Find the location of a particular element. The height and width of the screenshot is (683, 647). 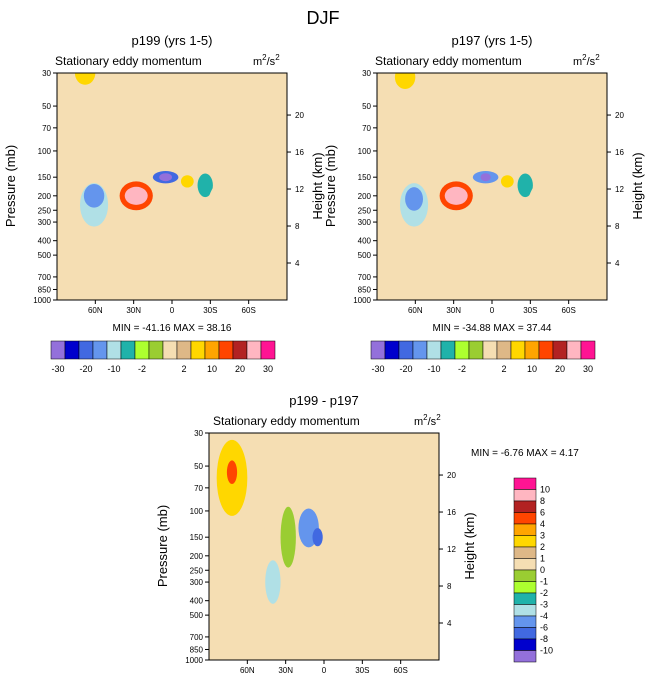

stats-label: MIN = -41.16 MAX = 38.16 is located at coordinates (172, 328).